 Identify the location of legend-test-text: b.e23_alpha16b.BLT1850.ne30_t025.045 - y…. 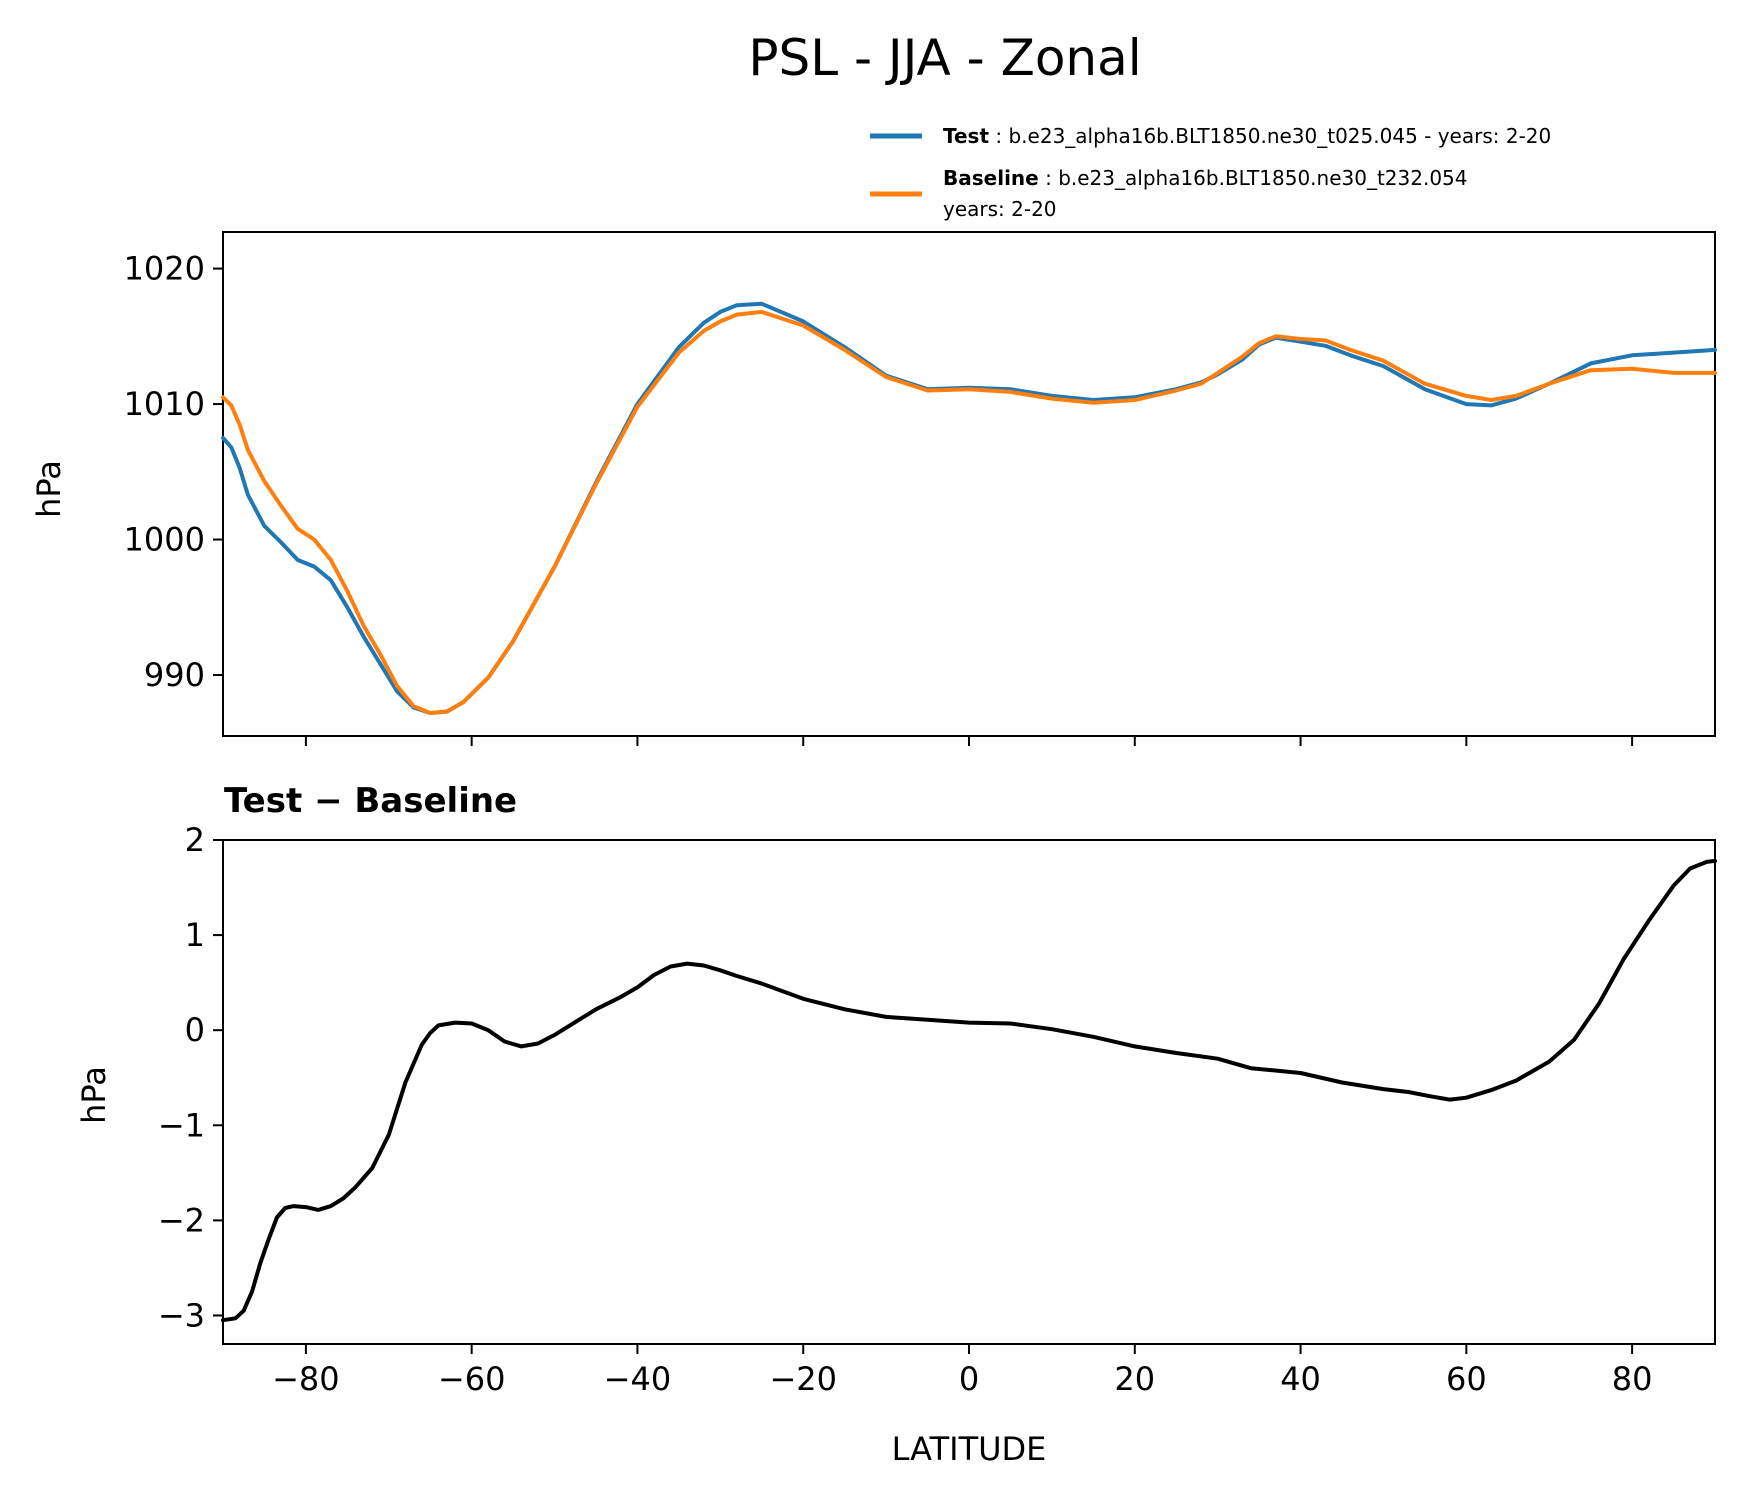
(1279, 136).